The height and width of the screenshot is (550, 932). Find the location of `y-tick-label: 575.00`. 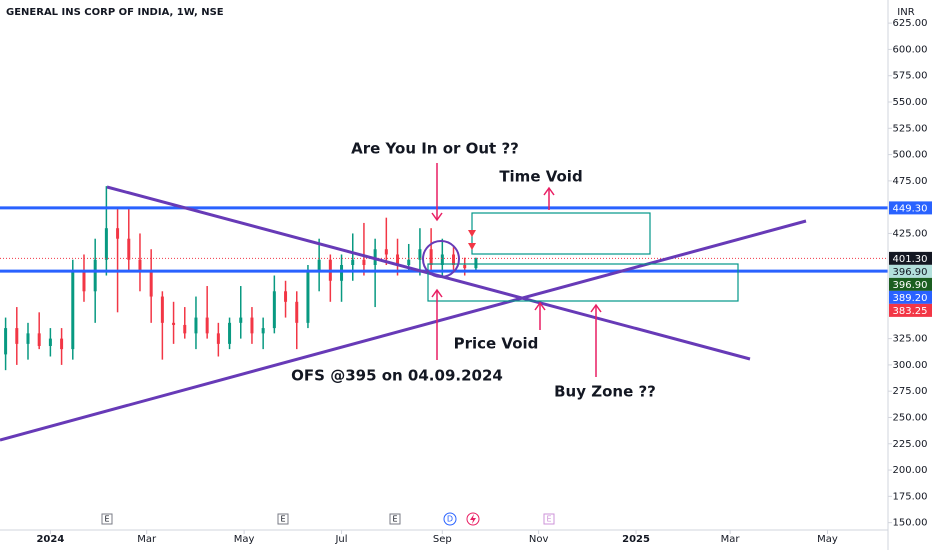

y-tick-label: 575.00 is located at coordinates (910, 76).